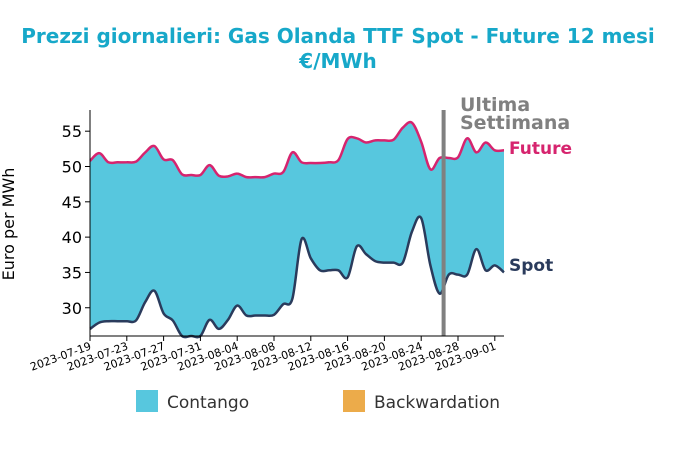 The width and height of the screenshot is (673, 451). Describe the element at coordinates (540, 149) in the screenshot. I see `future-series-label: Future` at that location.